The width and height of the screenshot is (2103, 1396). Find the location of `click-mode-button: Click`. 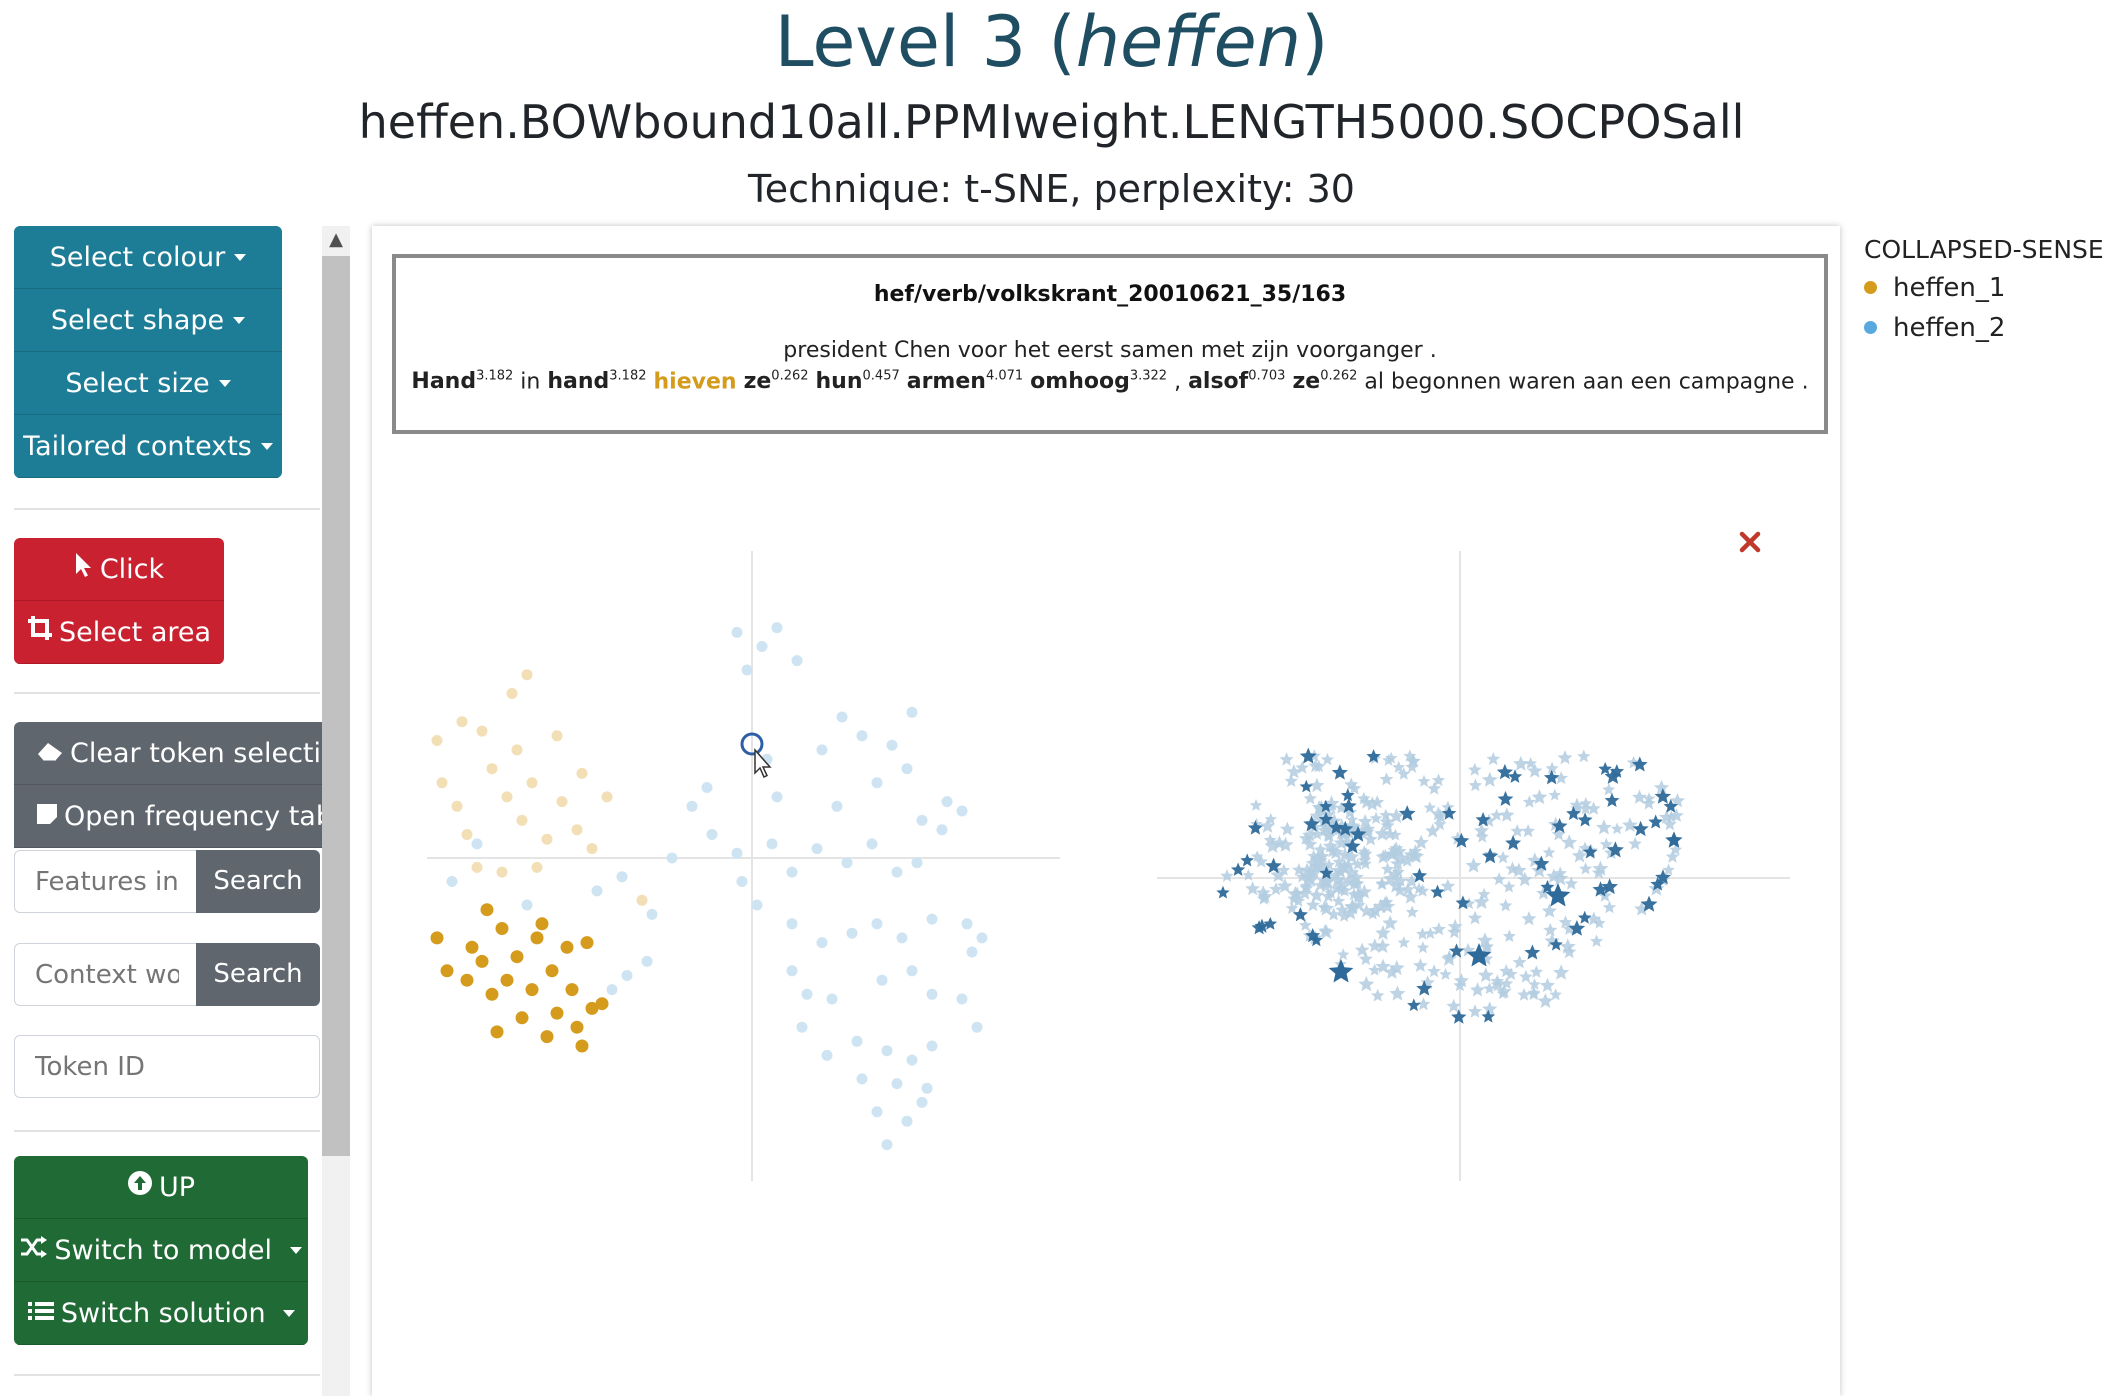

click-mode-button: Click is located at coordinates (119, 569).